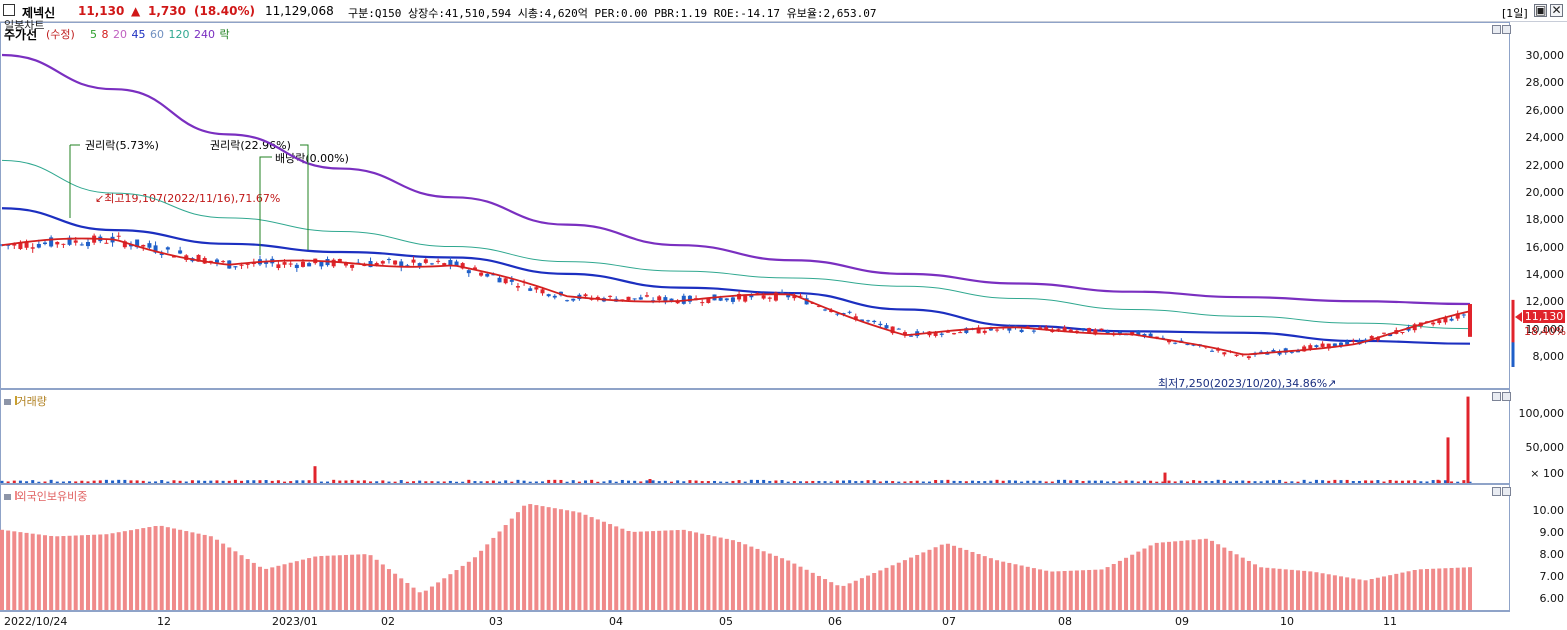 This screenshot has width=1567, height=630. What do you see at coordinates (1506, 396) in the screenshot?
I see `volume-panel-close-button` at bounding box center [1506, 396].